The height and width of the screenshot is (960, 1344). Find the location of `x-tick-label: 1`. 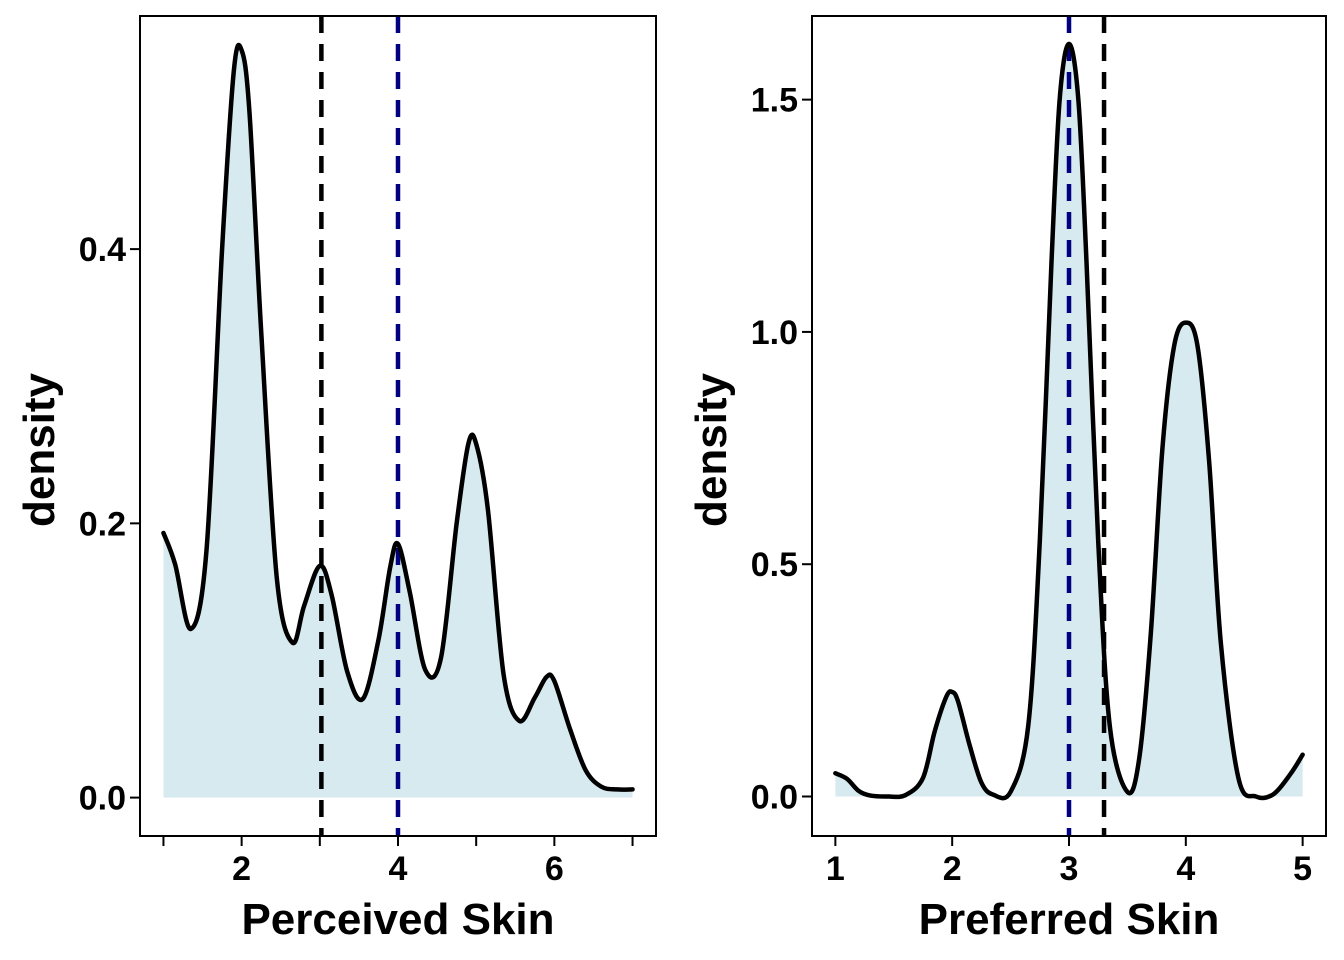

x-tick-label: 1 is located at coordinates (835, 869).